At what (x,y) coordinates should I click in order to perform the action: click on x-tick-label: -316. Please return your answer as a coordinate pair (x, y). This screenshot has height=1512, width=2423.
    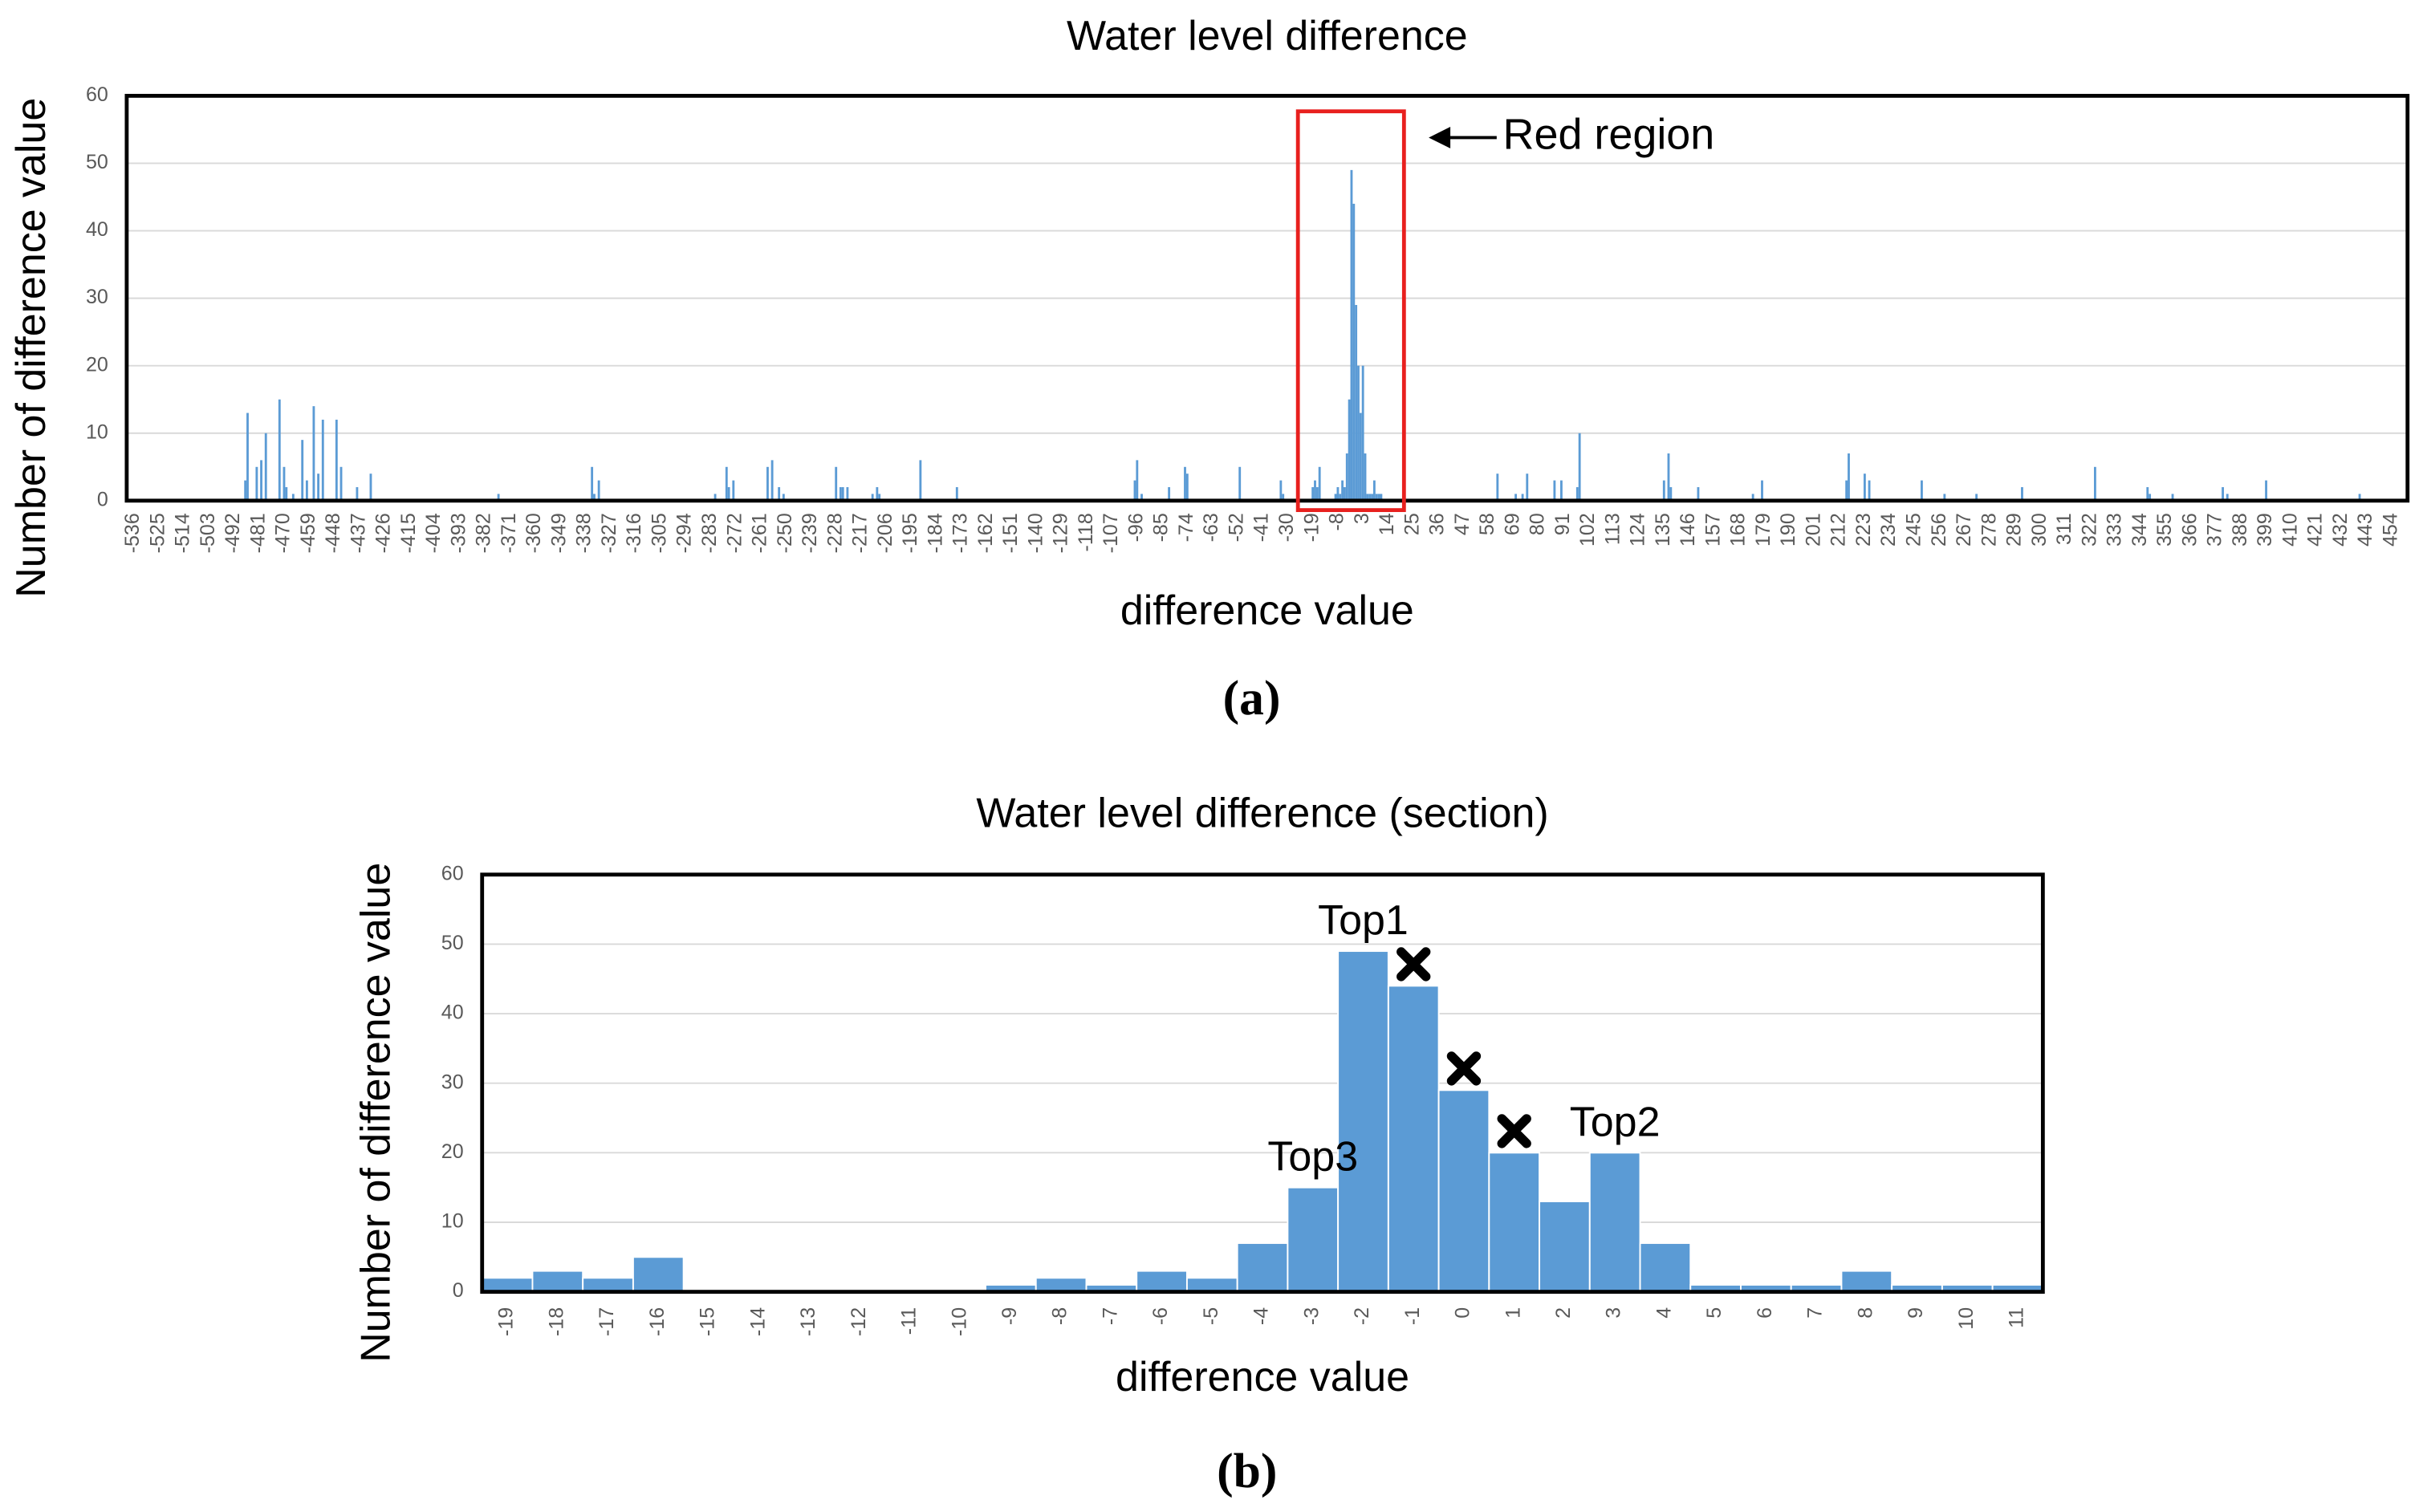
    Looking at the image, I should click on (634, 533).